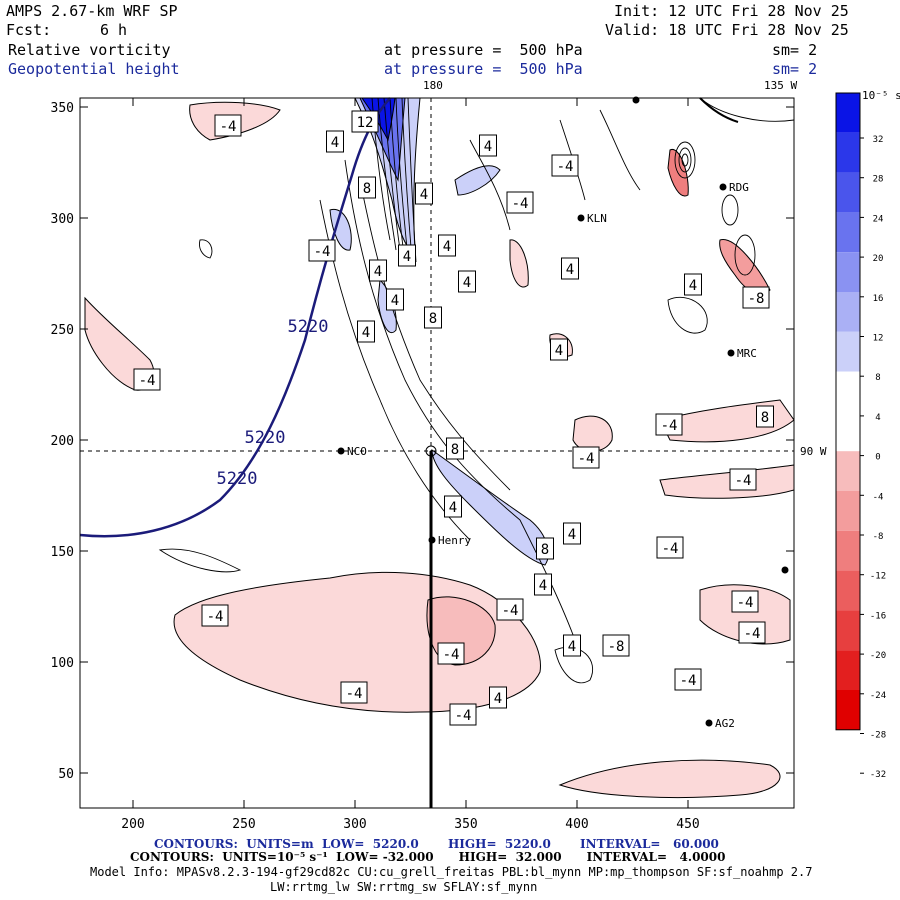 The width and height of the screenshot is (900, 900). What do you see at coordinates (357, 451) in the screenshot?
I see `station-label: NCO` at bounding box center [357, 451].